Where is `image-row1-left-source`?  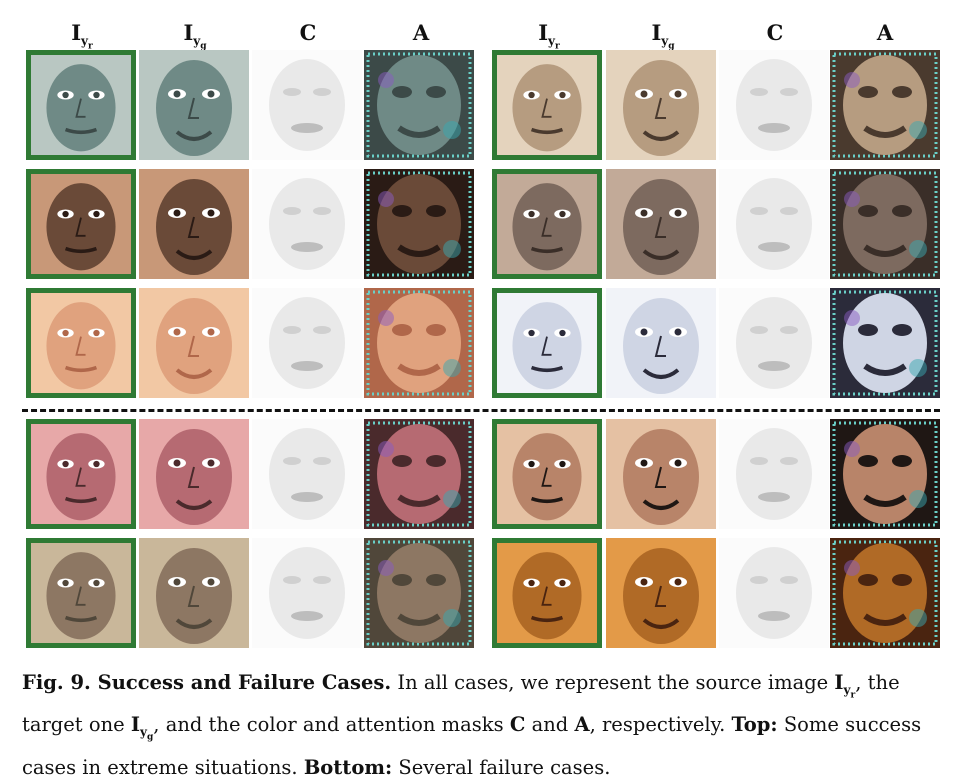
image-row1-left-source is located at coordinates (81, 105).